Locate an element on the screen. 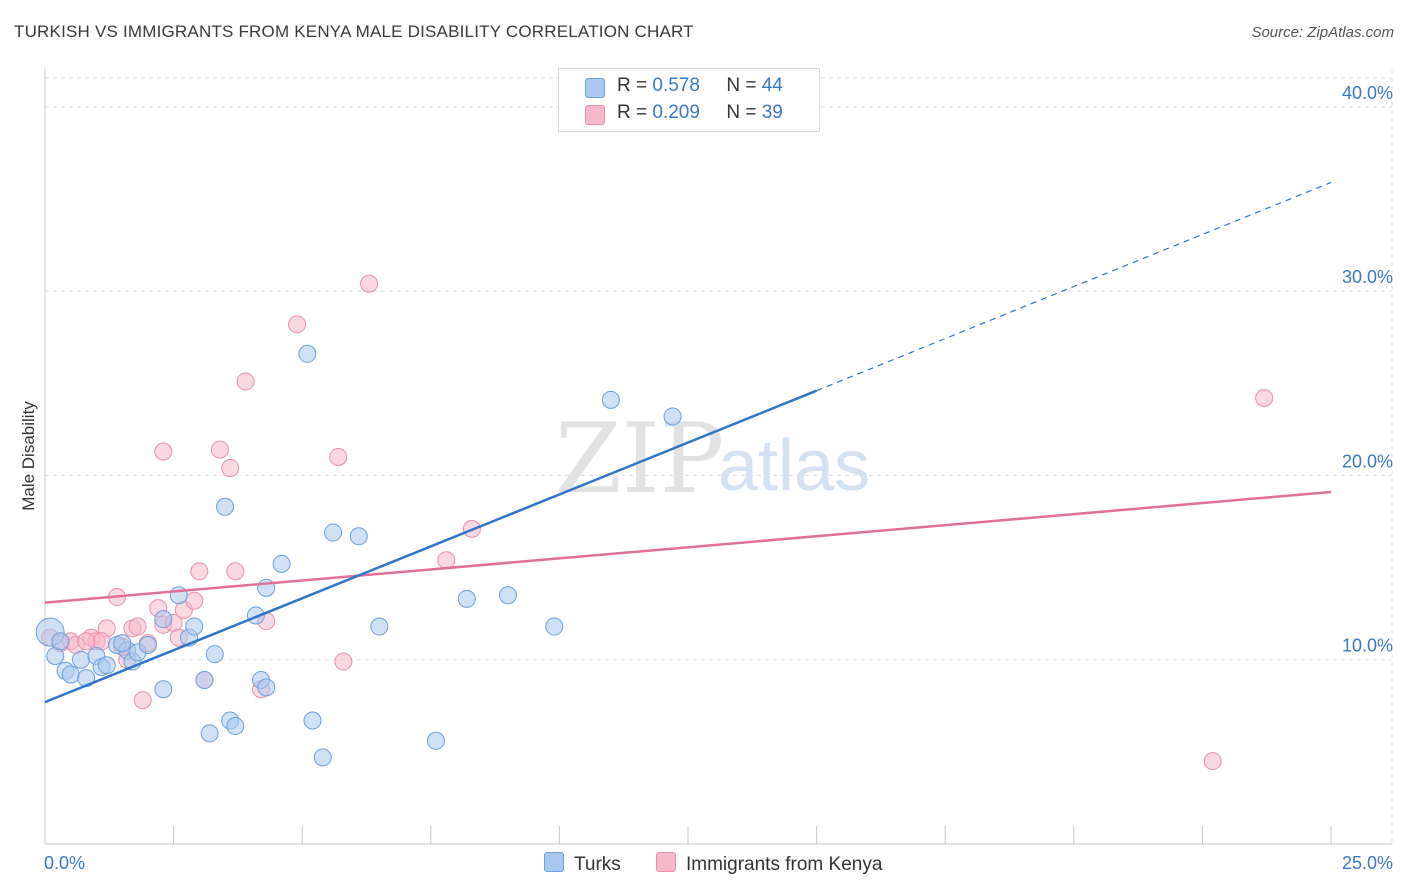  bottom-legend-label-turks: Turks is located at coordinates (597, 864).